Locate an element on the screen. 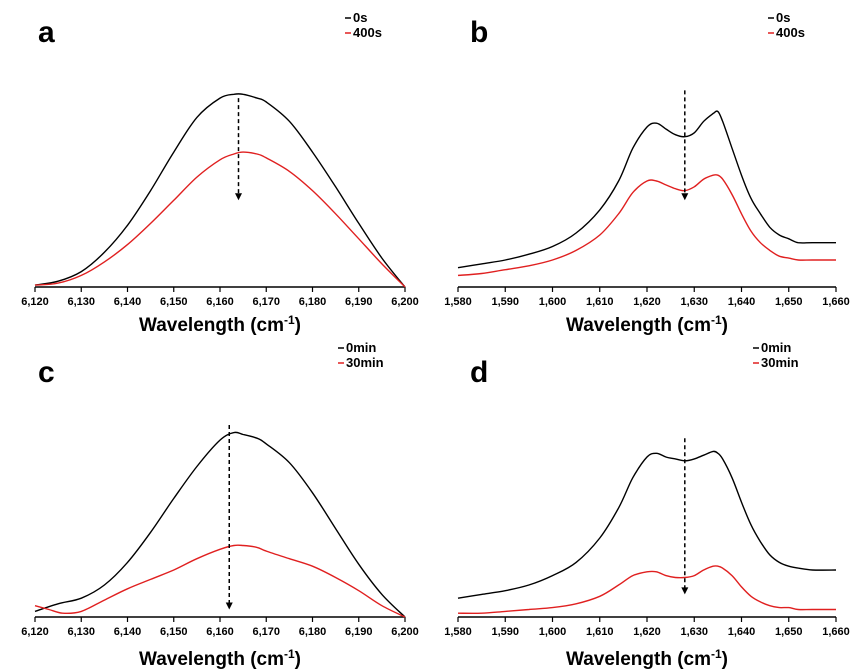  panel-label: c is located at coordinates (46, 372).